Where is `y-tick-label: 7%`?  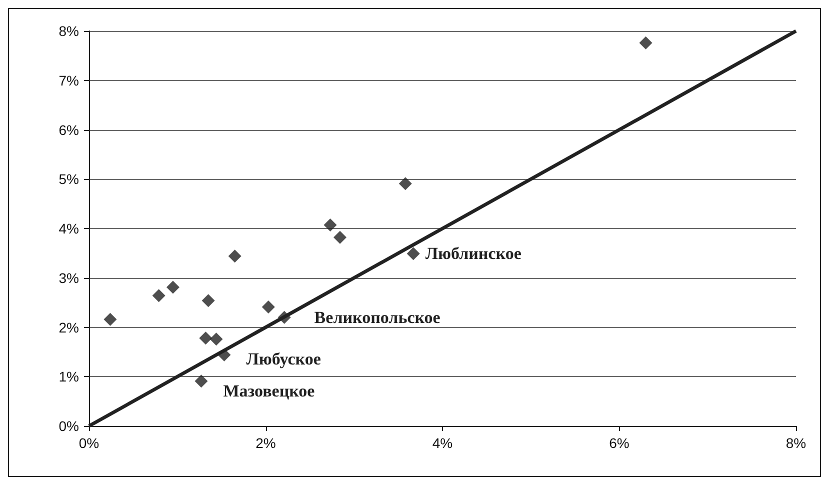 y-tick-label: 7% is located at coordinates (68, 80).